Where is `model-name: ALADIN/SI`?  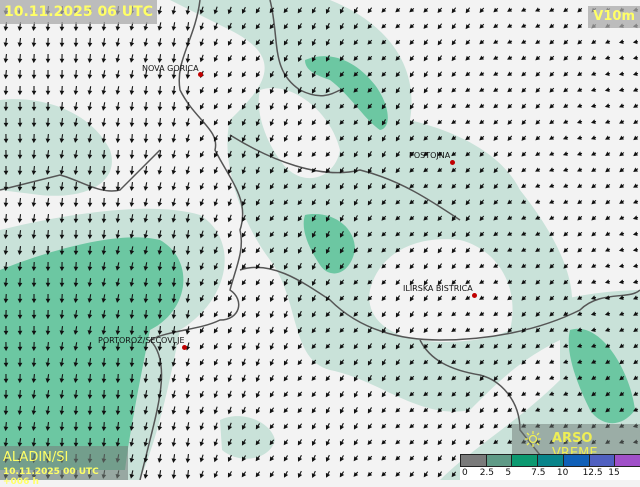 model-name: ALADIN/SI is located at coordinates (36, 457).